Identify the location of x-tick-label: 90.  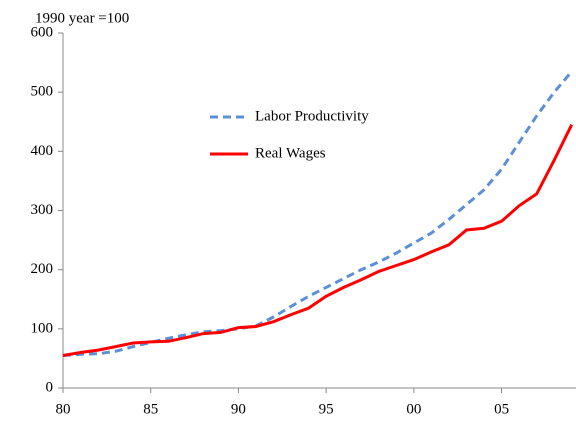
(238, 409).